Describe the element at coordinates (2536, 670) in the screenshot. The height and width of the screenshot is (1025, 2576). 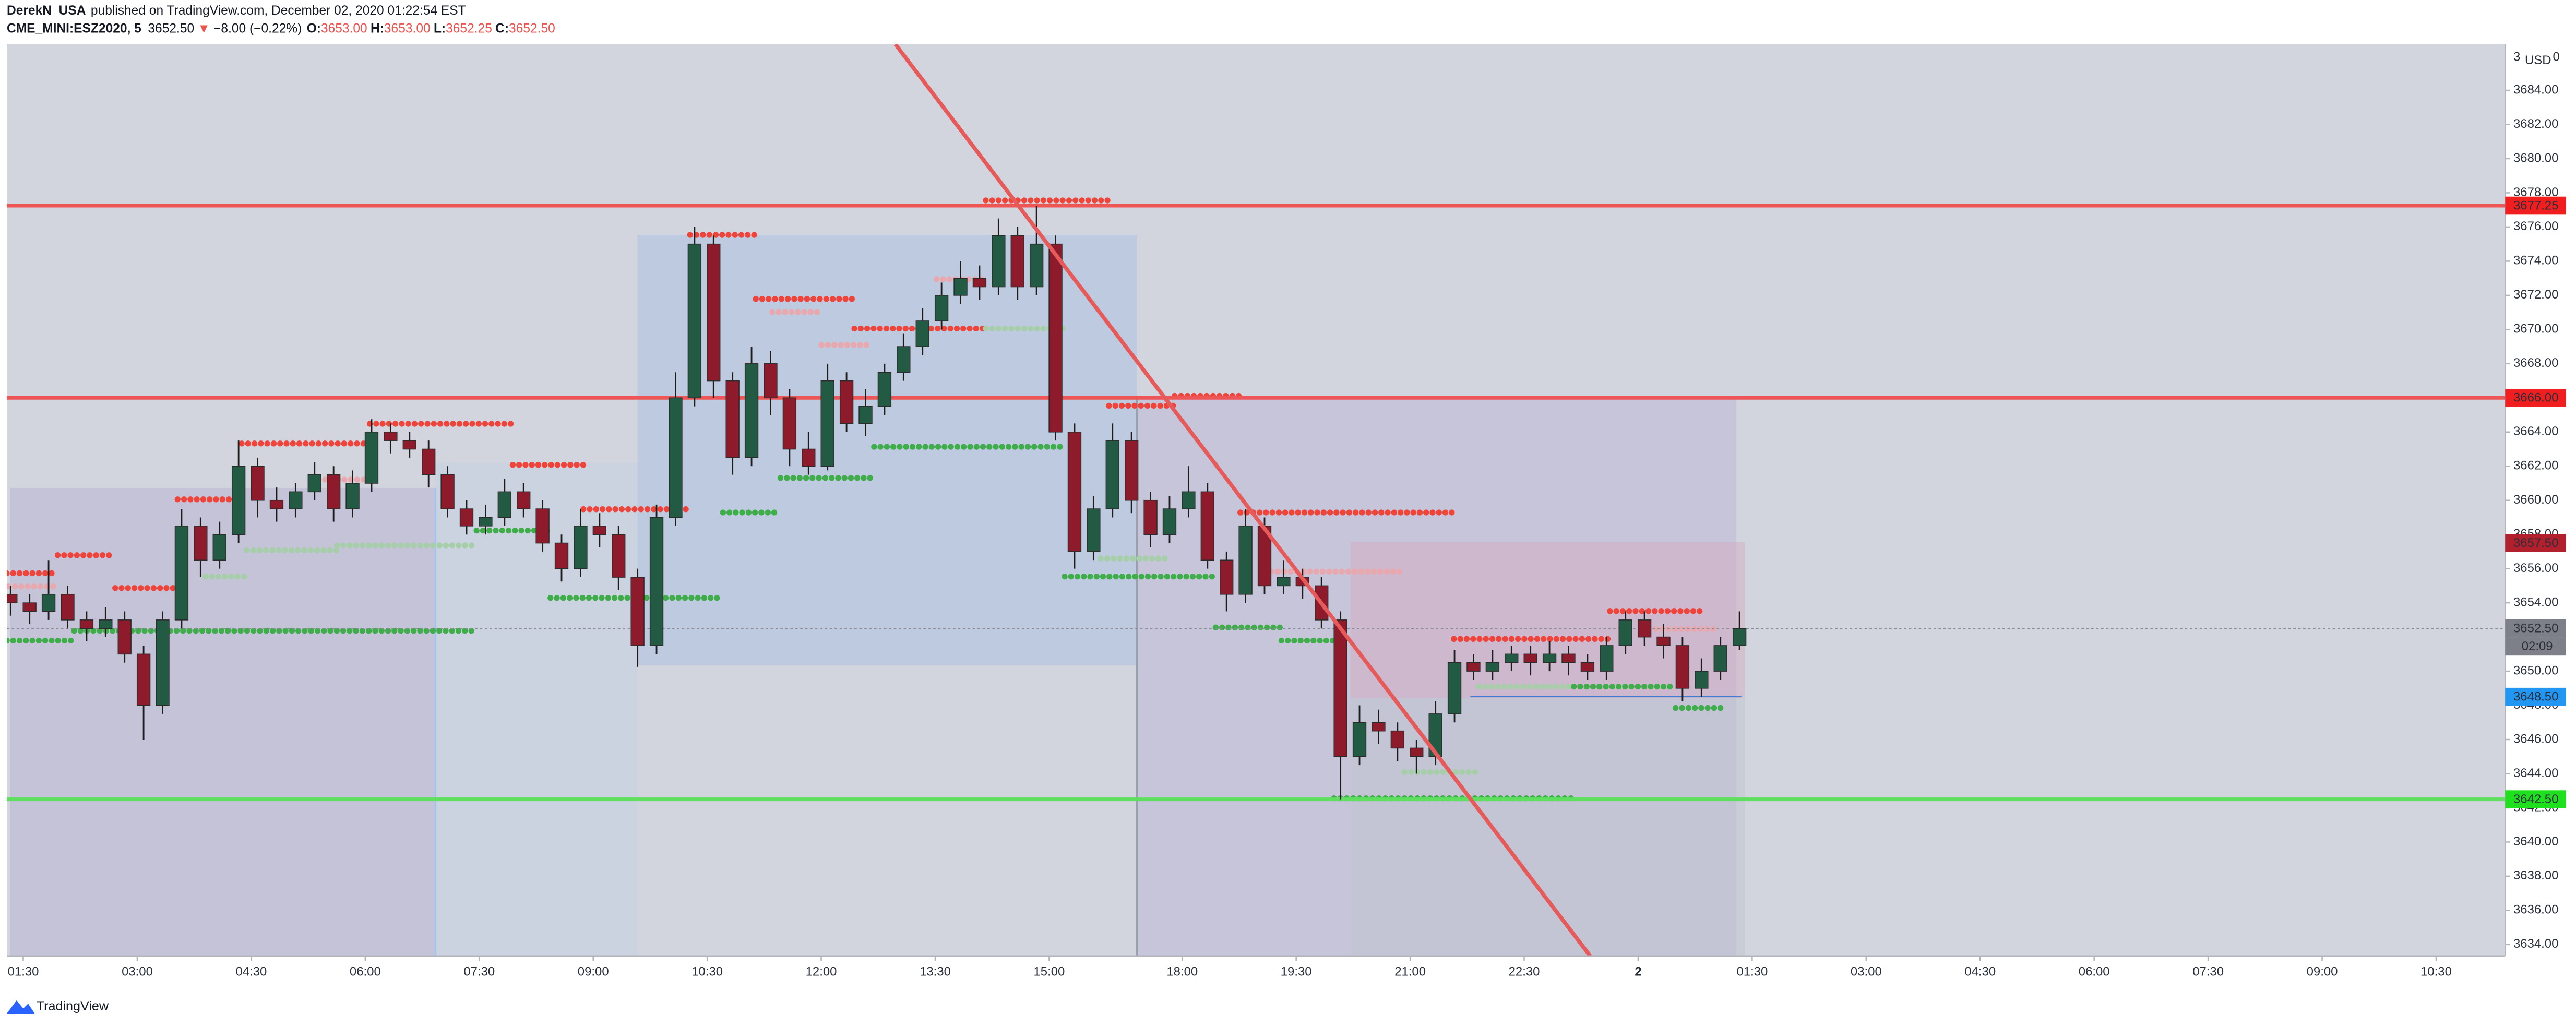
I see `y-tick-label: 3650.00` at that location.